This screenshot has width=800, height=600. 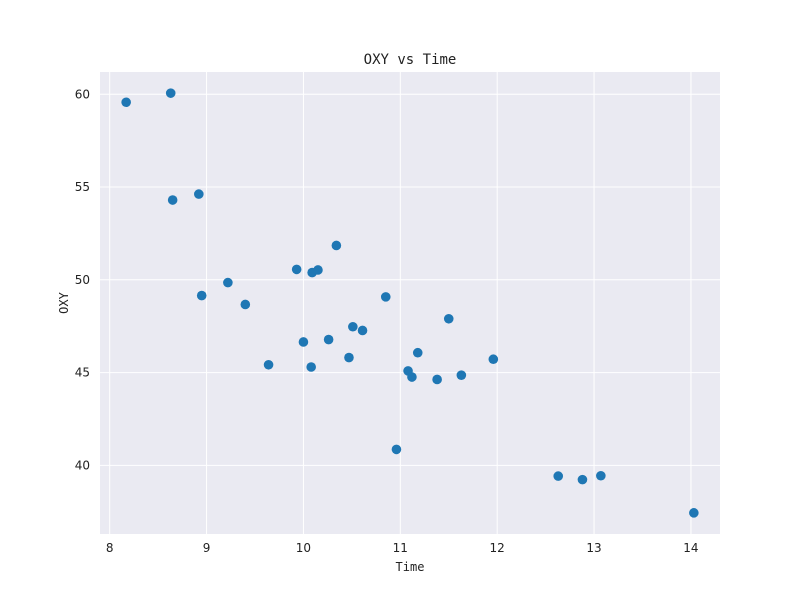 I want to click on x-tick-label: 11, so click(x=400, y=548).